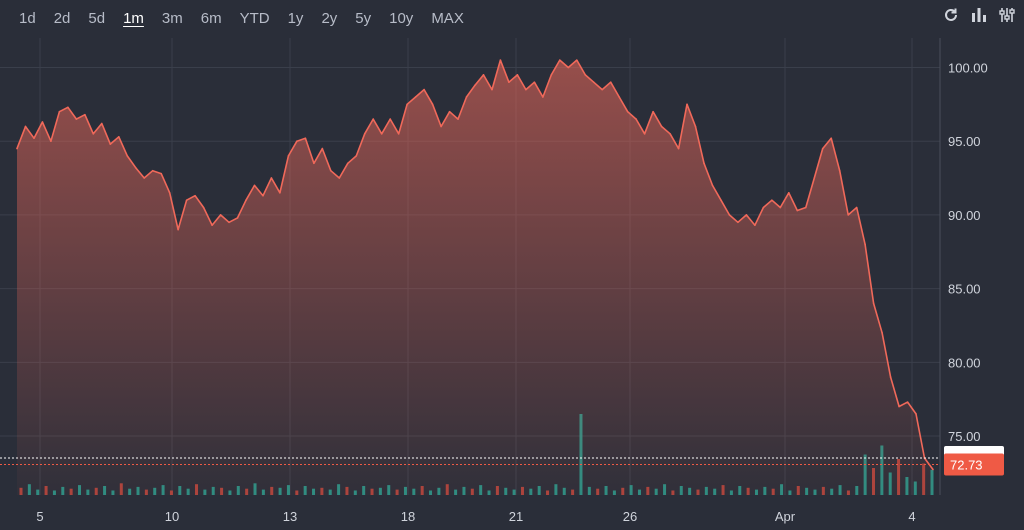 The height and width of the screenshot is (530, 1024). Describe the element at coordinates (39, 516) in the screenshot. I see `x-tick-label: 5` at that location.